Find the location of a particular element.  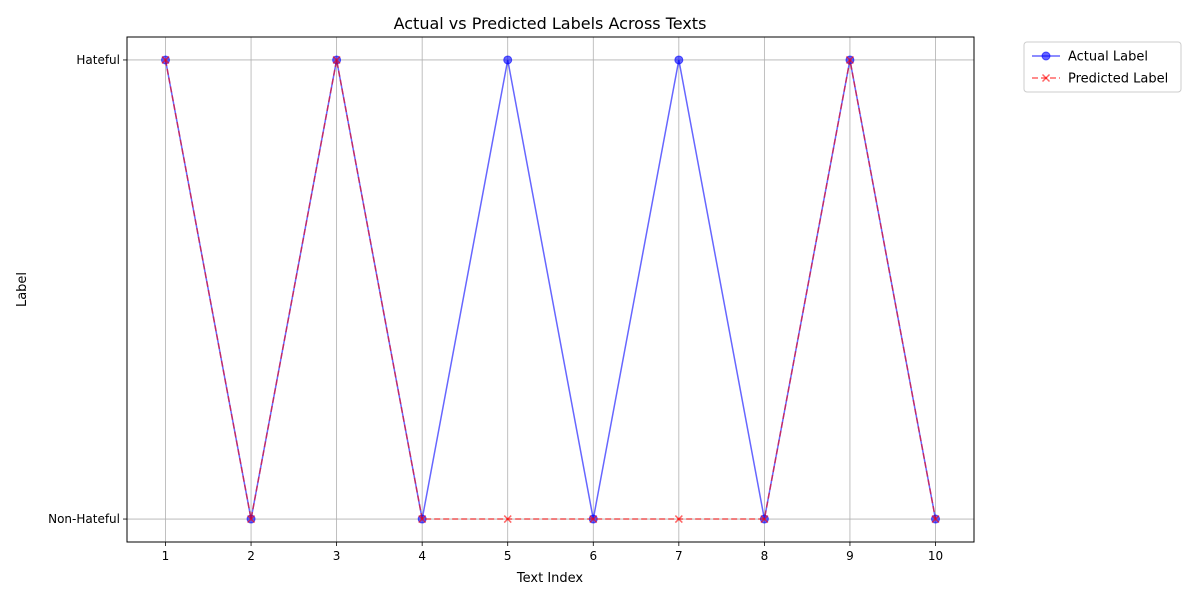

legend-label-predicted-label: Predicted Label is located at coordinates (1118, 79).